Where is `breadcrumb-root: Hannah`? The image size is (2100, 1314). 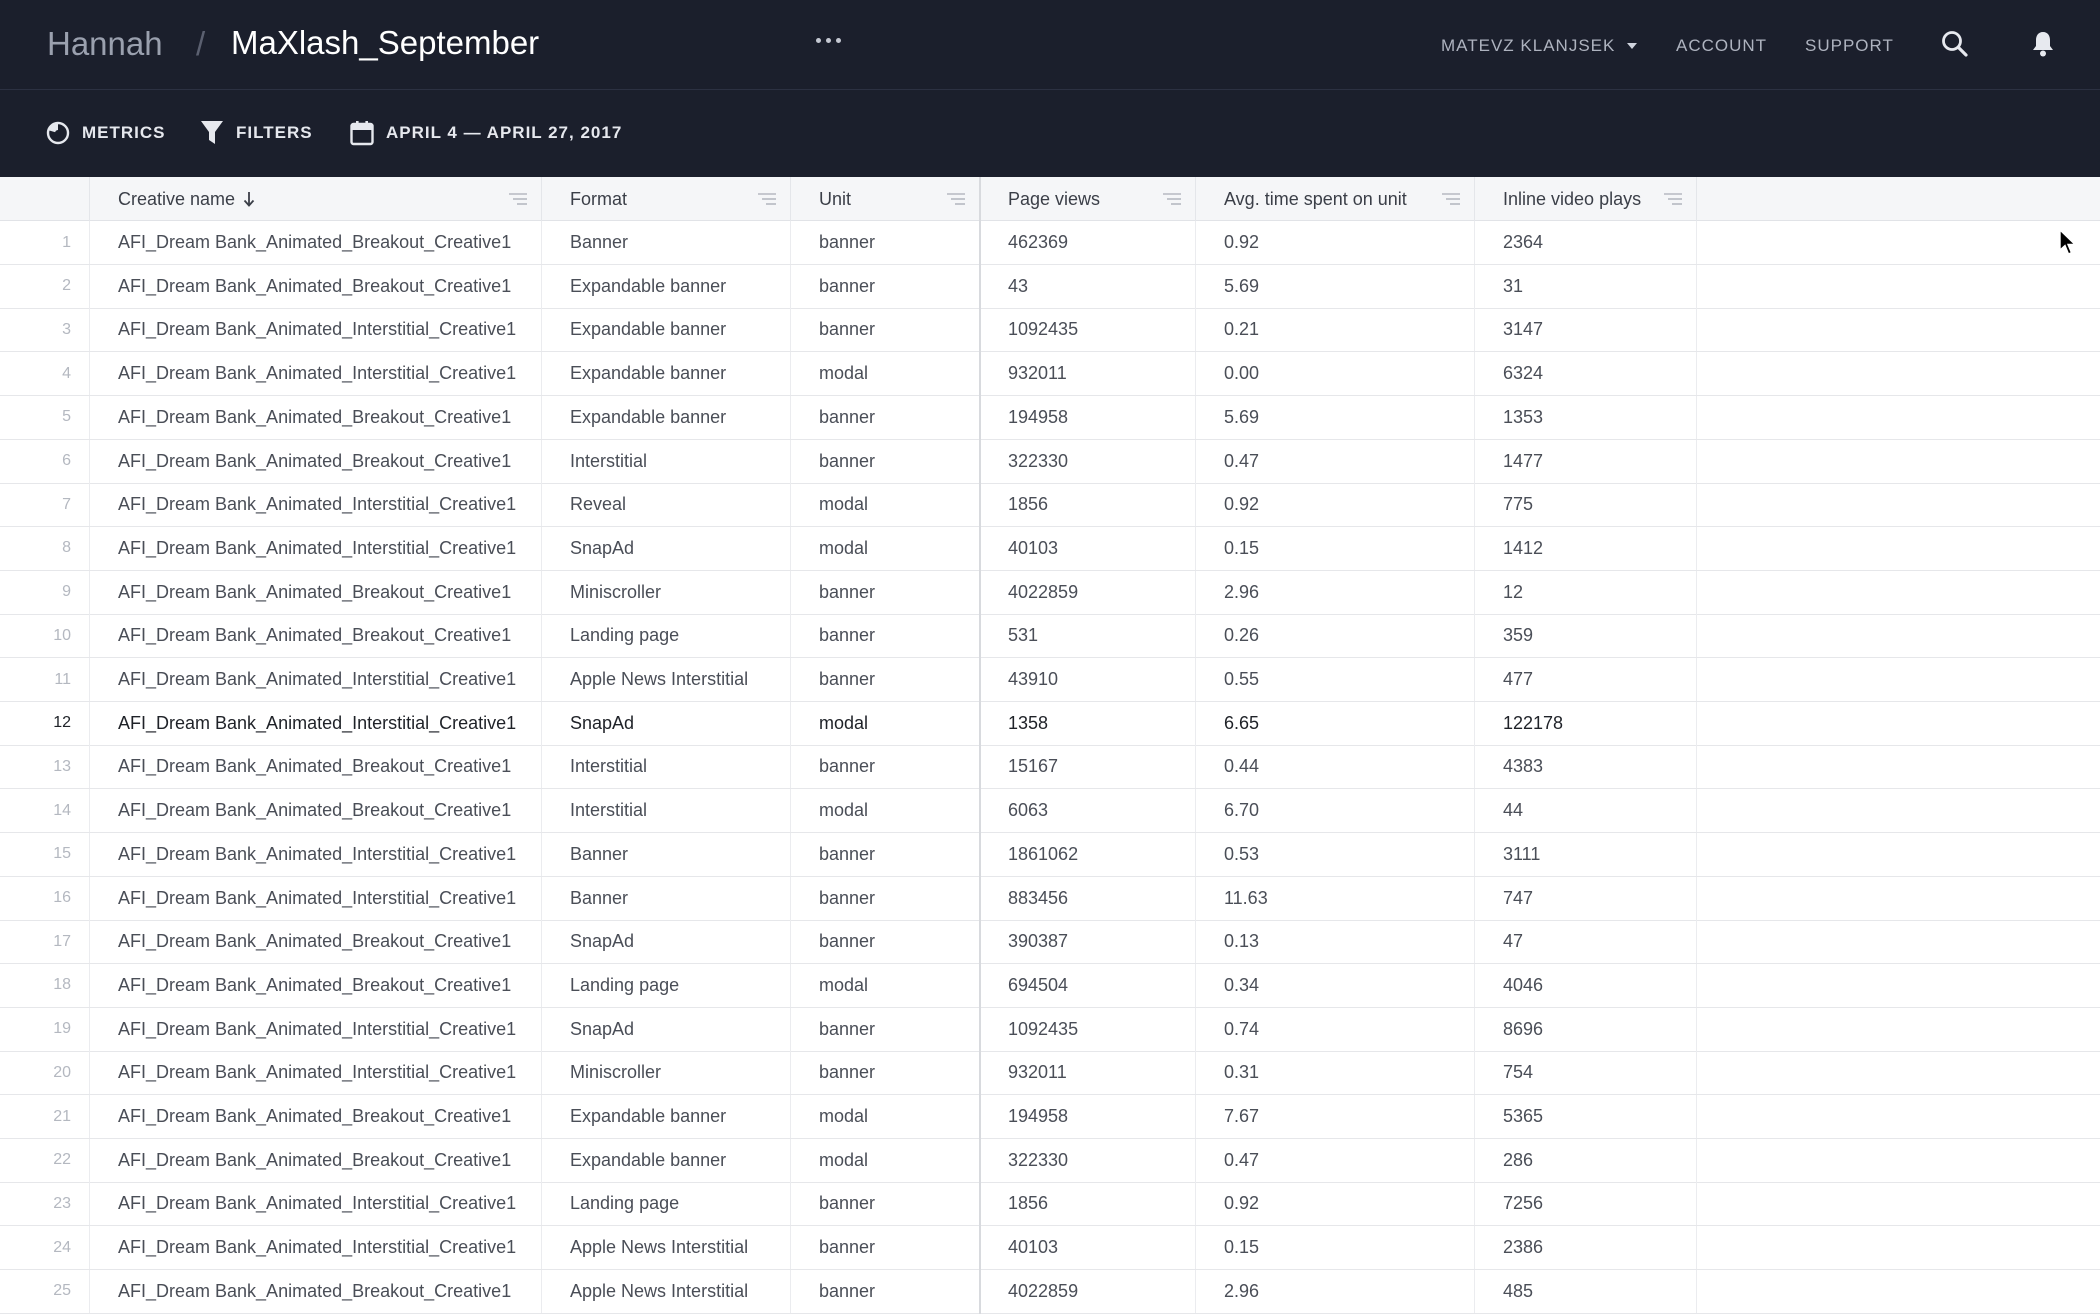 breadcrumb-root: Hannah is located at coordinates (105, 43).